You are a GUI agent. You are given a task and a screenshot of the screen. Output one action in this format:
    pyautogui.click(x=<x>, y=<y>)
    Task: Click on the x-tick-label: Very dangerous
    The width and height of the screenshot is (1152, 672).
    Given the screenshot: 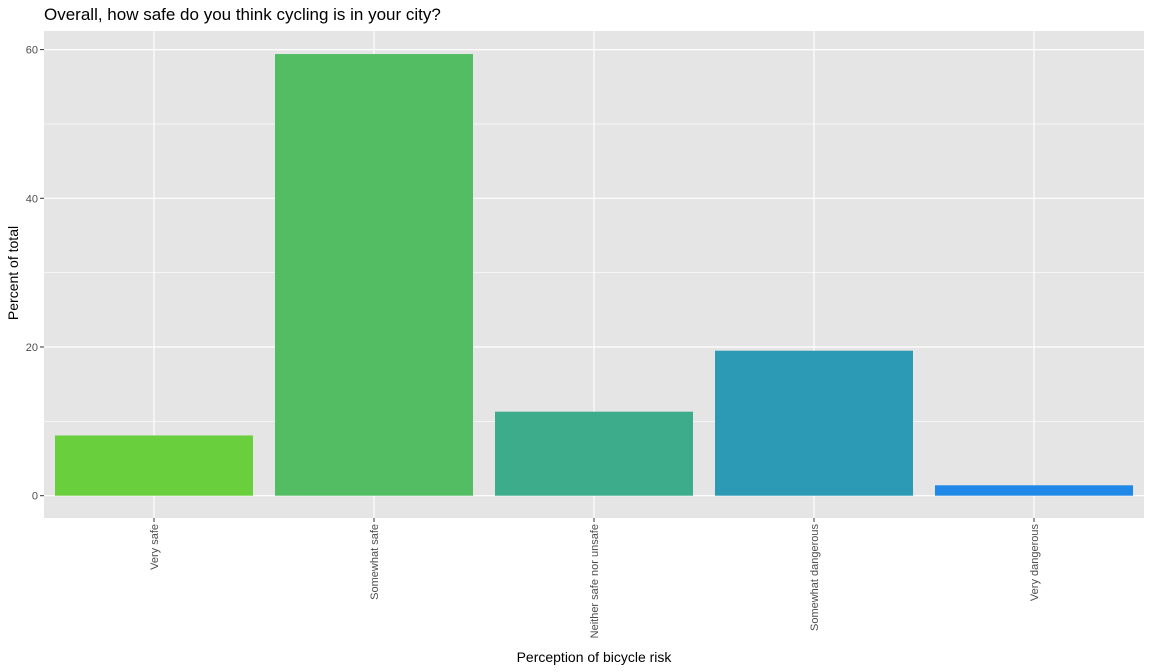 What is the action you would take?
    pyautogui.click(x=1035, y=563)
    